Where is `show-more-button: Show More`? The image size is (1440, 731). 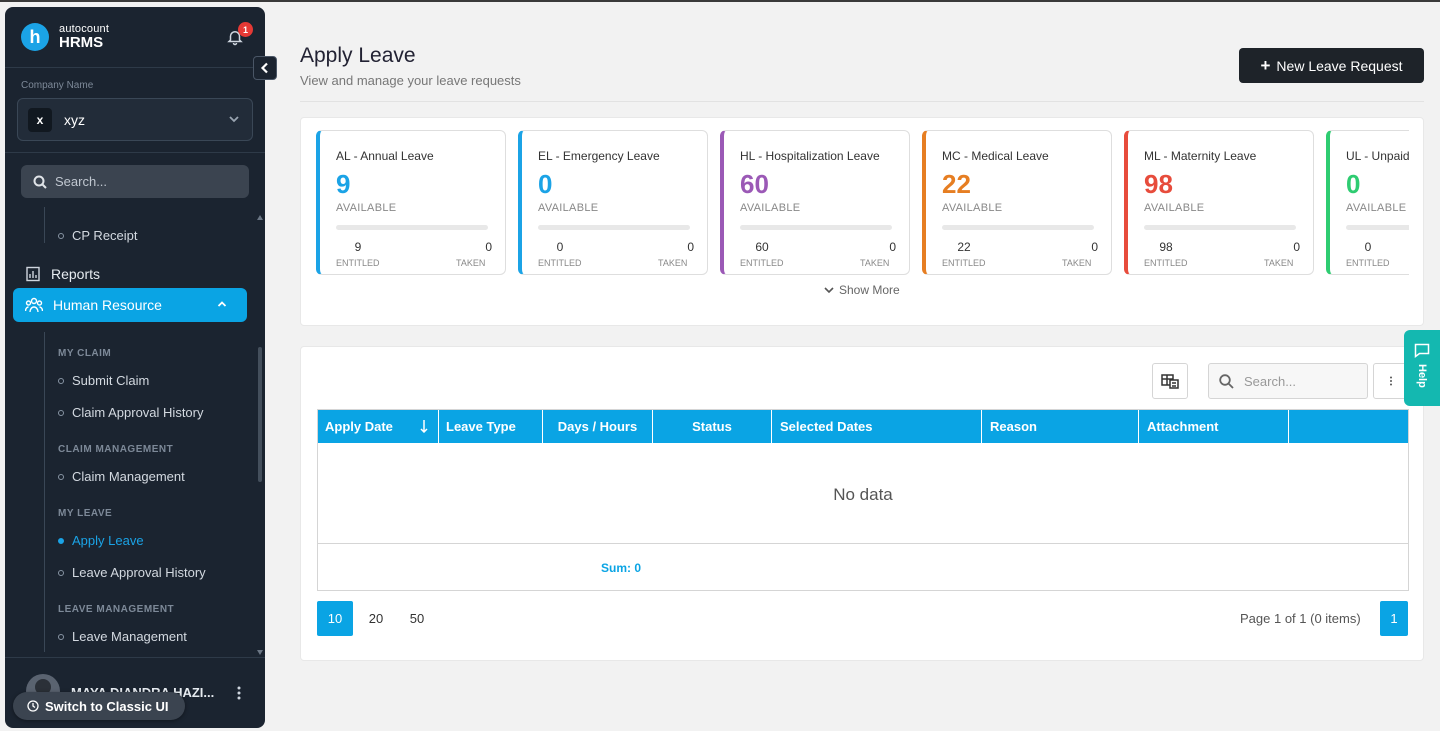 show-more-button: Show More is located at coordinates (862, 290).